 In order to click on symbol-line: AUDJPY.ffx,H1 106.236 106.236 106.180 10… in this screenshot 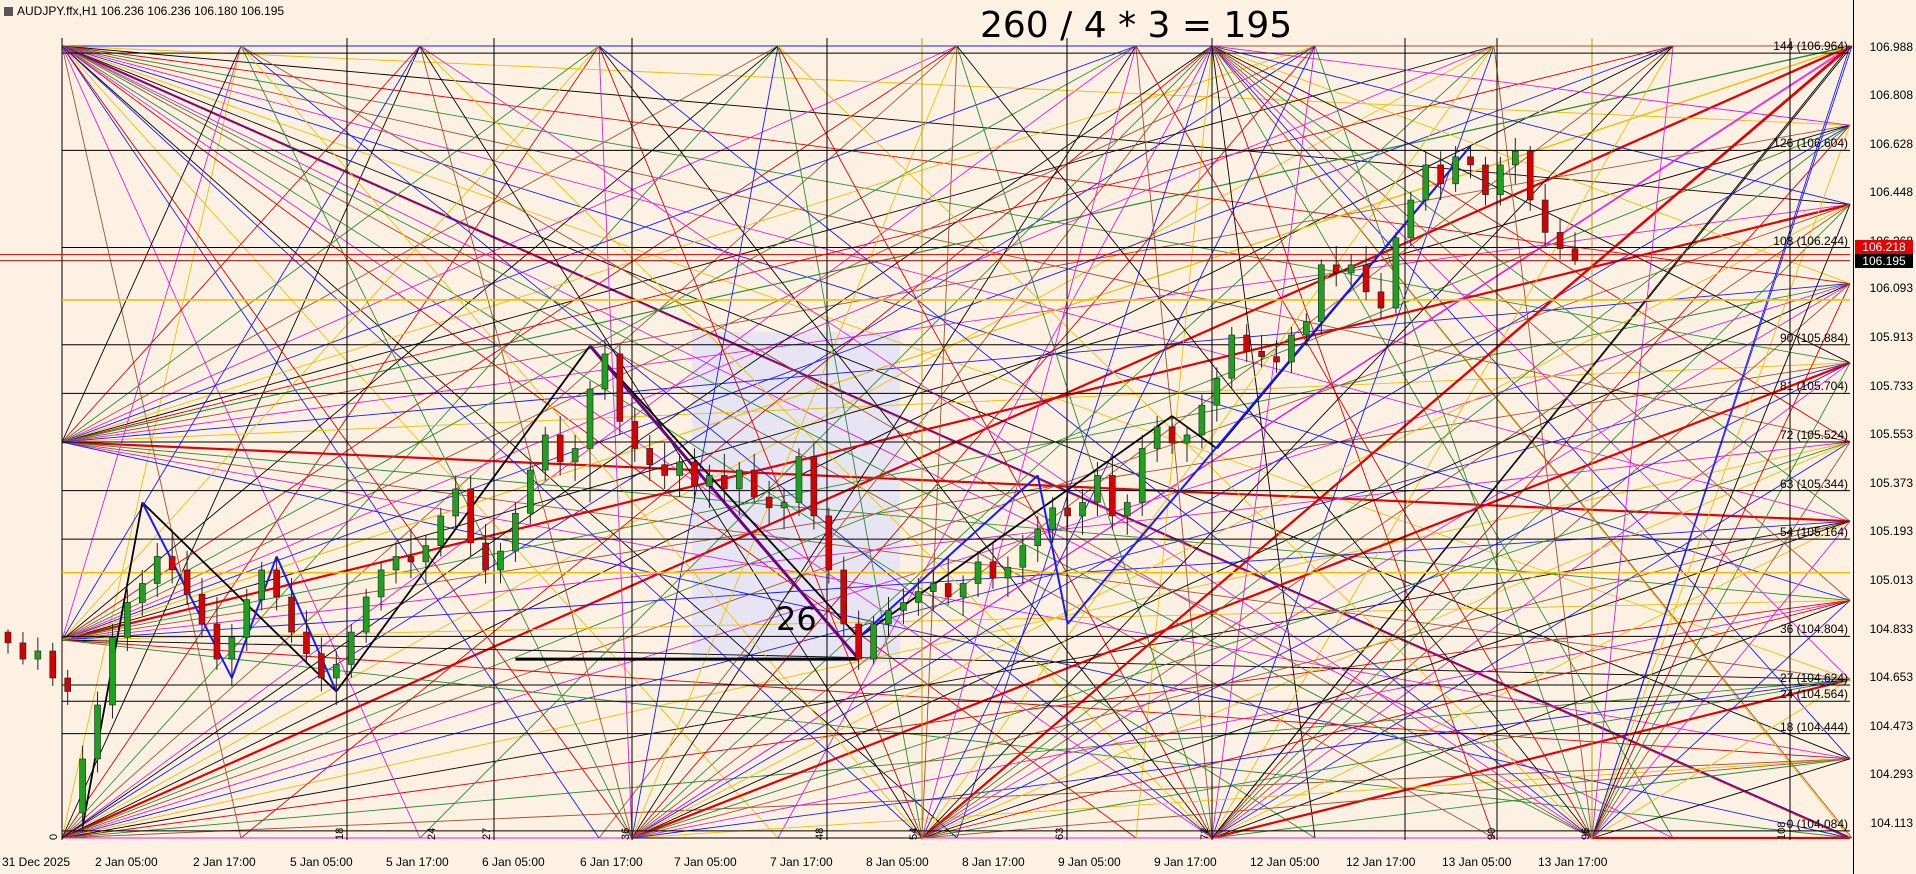, I will do `click(151, 11)`.